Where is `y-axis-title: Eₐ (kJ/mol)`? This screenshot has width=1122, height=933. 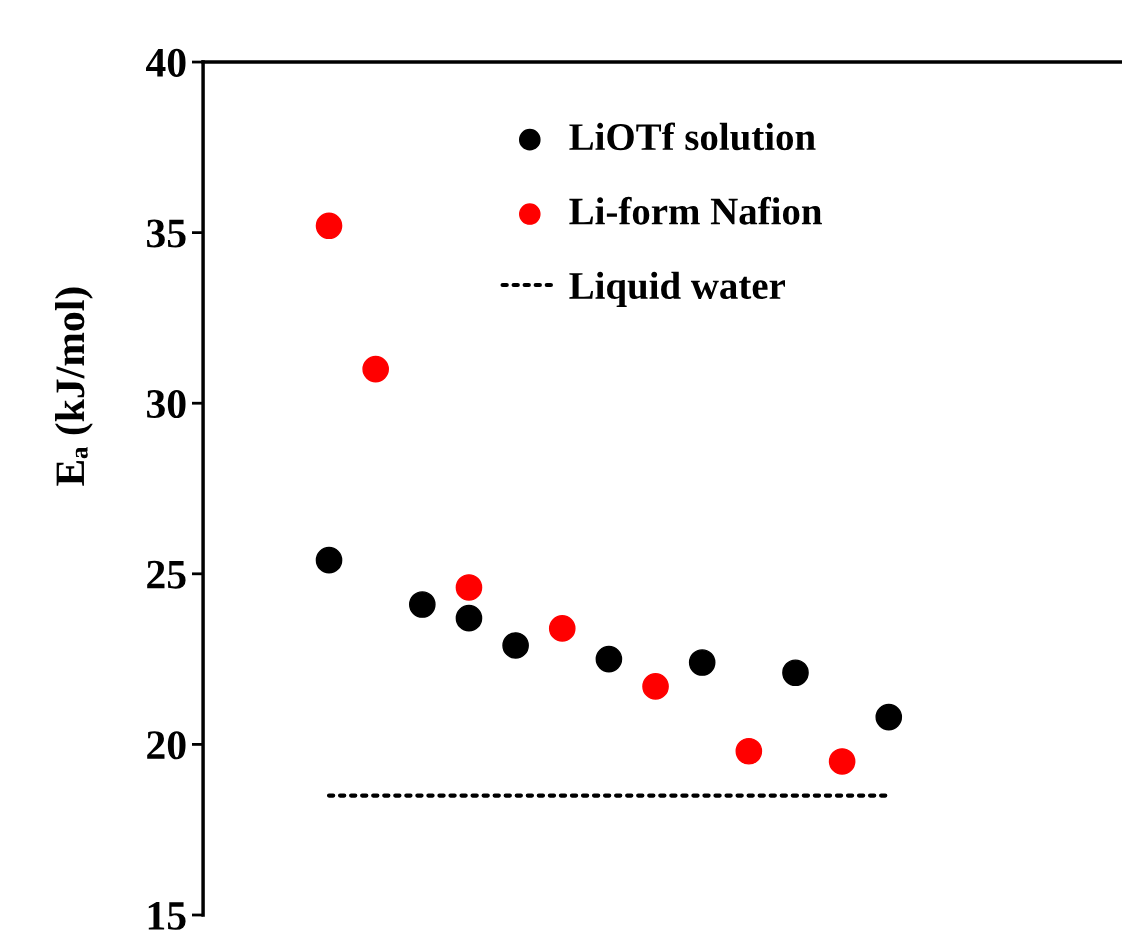
y-axis-title: Eₐ (kJ/mol) is located at coordinates (74, 386).